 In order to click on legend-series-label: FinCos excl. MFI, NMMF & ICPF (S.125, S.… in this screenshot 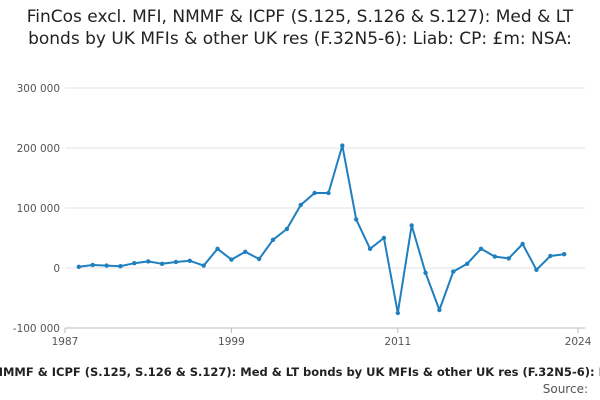, I will do `click(300, 372)`.